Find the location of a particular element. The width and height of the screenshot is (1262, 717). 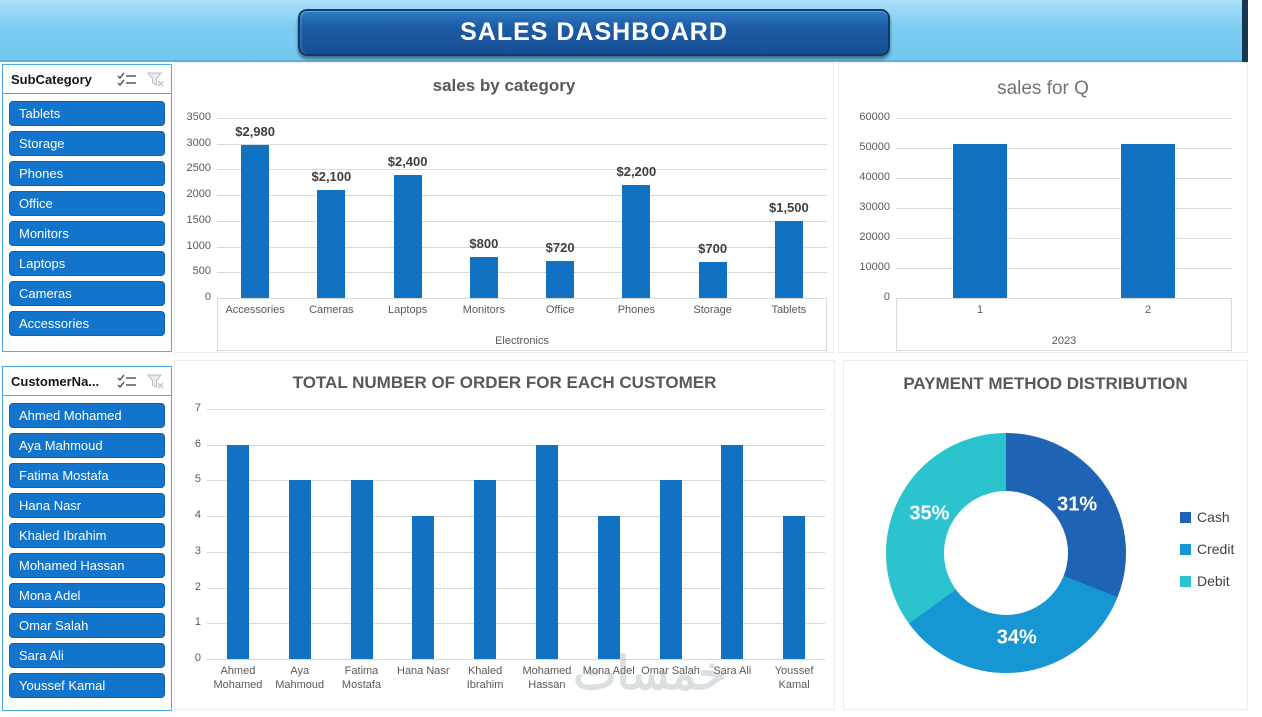

chart-legend: Cash Credit Debit is located at coordinates (1207, 557).